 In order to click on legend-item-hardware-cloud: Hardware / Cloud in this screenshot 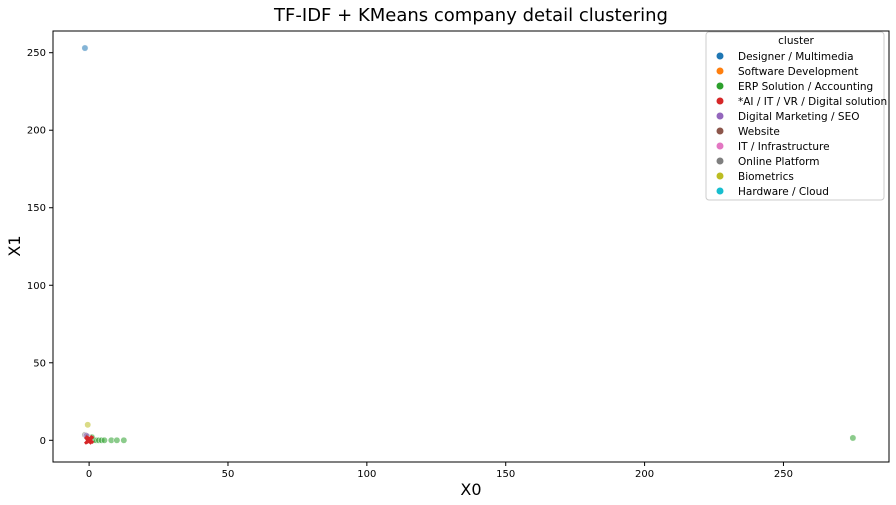, I will do `click(772, 192)`.